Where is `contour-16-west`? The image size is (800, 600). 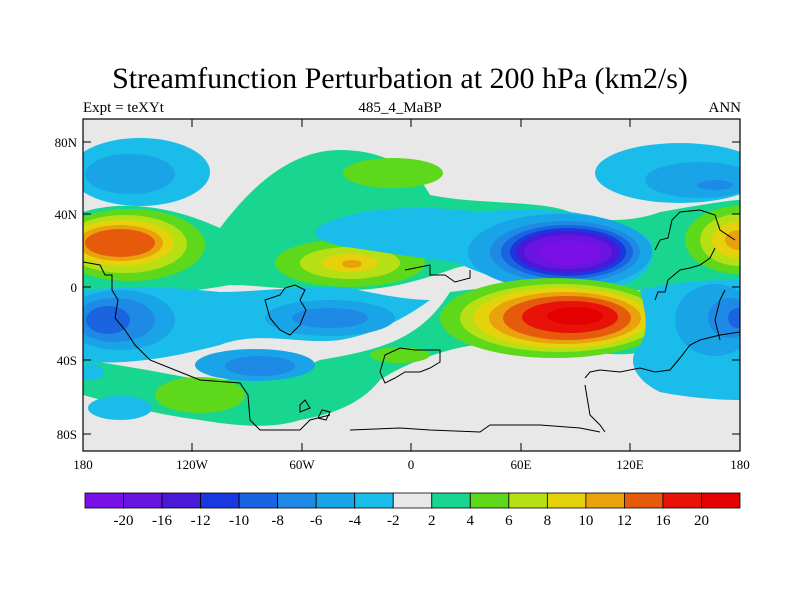 contour-16-west is located at coordinates (120, 243).